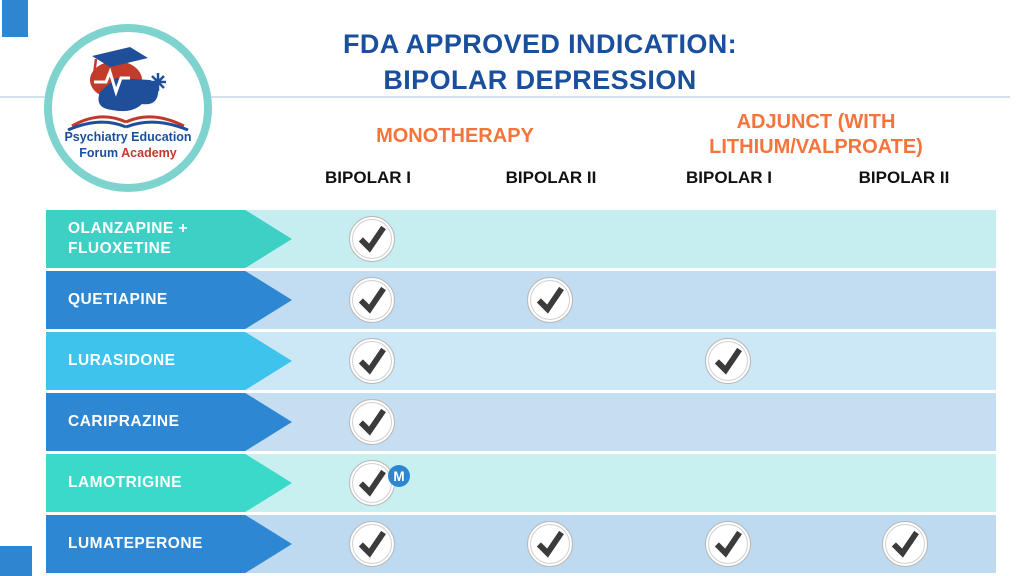 This screenshot has height=576, width=1024. I want to click on m-badge: M, so click(399, 476).